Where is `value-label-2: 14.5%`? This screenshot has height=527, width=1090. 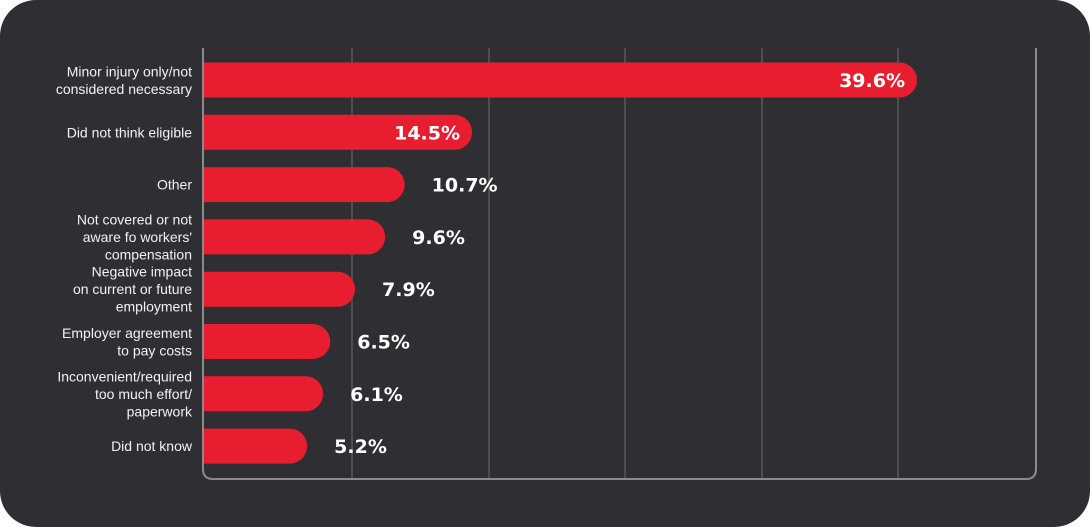
value-label-2: 14.5% is located at coordinates (427, 133).